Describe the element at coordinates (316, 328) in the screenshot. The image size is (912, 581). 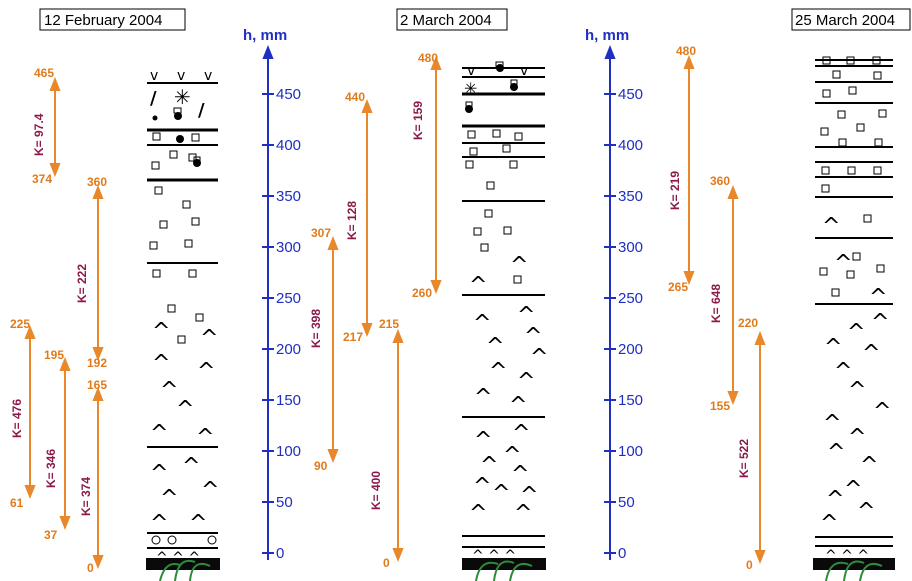
I see `k-label: K= 398` at that location.